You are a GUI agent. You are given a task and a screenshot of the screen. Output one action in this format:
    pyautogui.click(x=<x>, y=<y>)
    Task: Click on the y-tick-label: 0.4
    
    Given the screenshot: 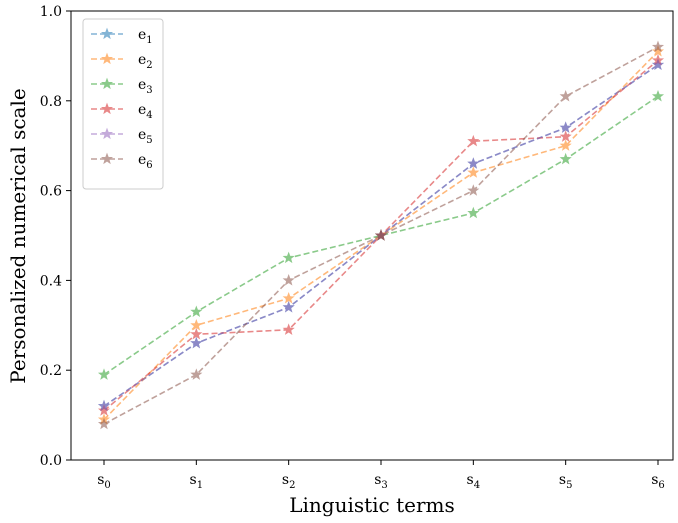 What is the action you would take?
    pyautogui.click(x=51, y=281)
    